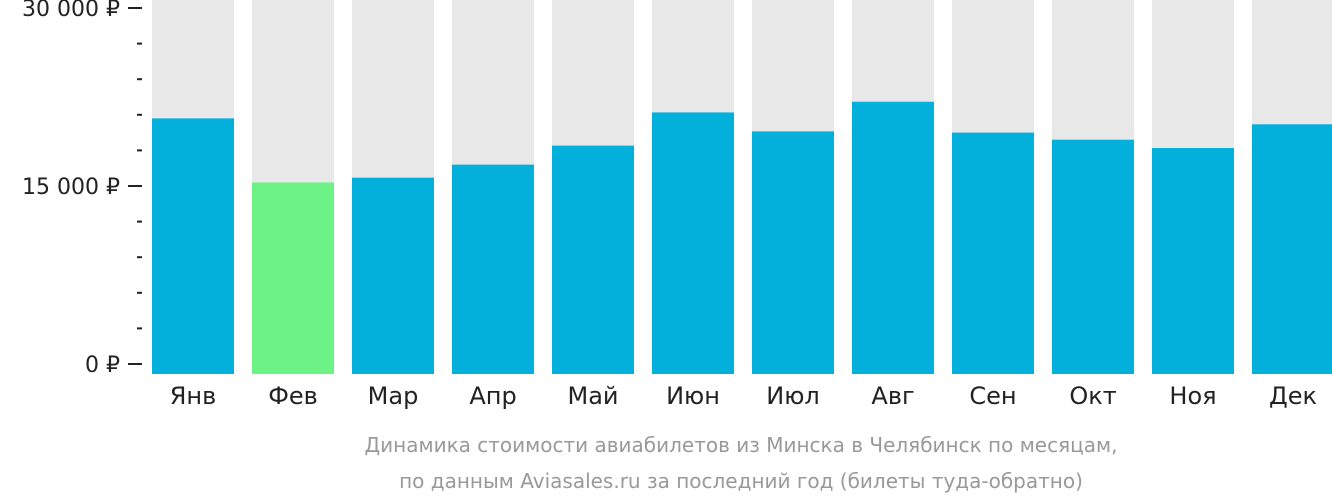 Image resolution: width=1332 pixels, height=502 pixels. What do you see at coordinates (992, 396) in the screenshot?
I see `x-tick-label-9: Сен` at bounding box center [992, 396].